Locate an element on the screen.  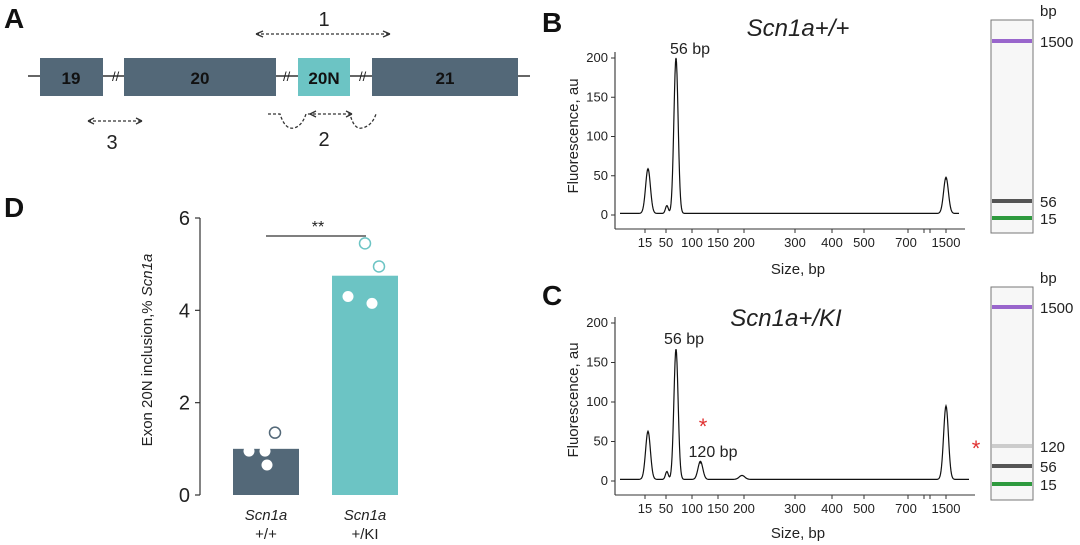
gel-b-unit: bp is located at coordinates (1048, 11).